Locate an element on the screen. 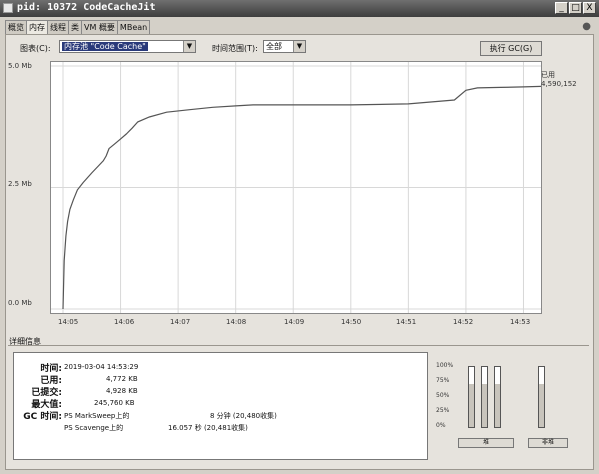  heap-button: 堆 is located at coordinates (486, 443).